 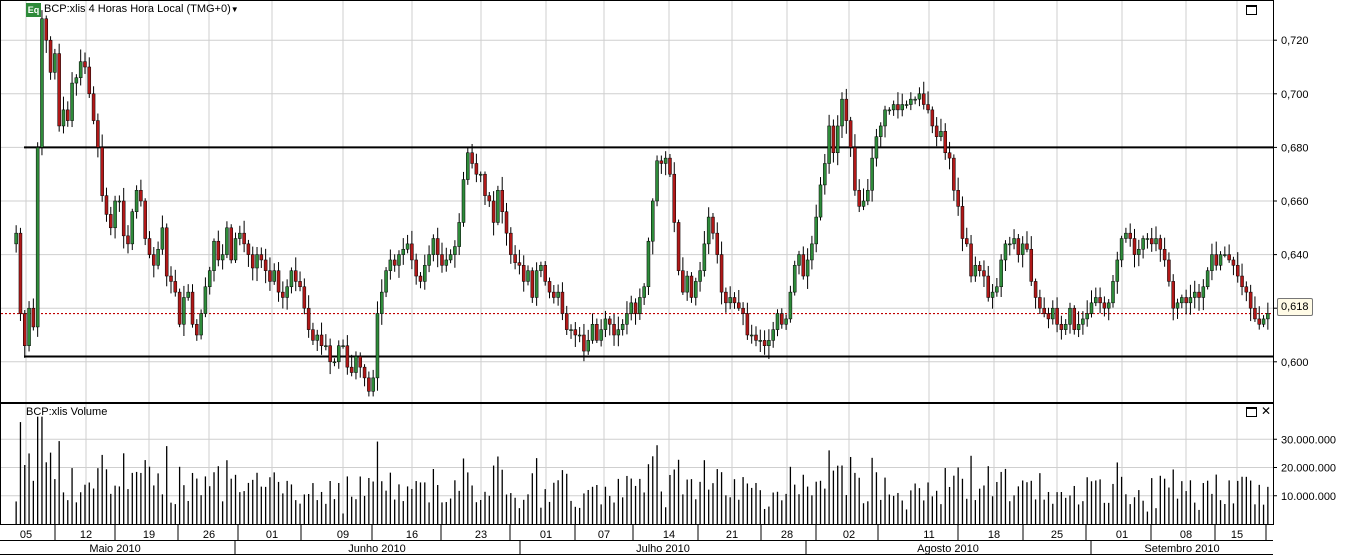 I want to click on day-label: 16, so click(x=412, y=535).